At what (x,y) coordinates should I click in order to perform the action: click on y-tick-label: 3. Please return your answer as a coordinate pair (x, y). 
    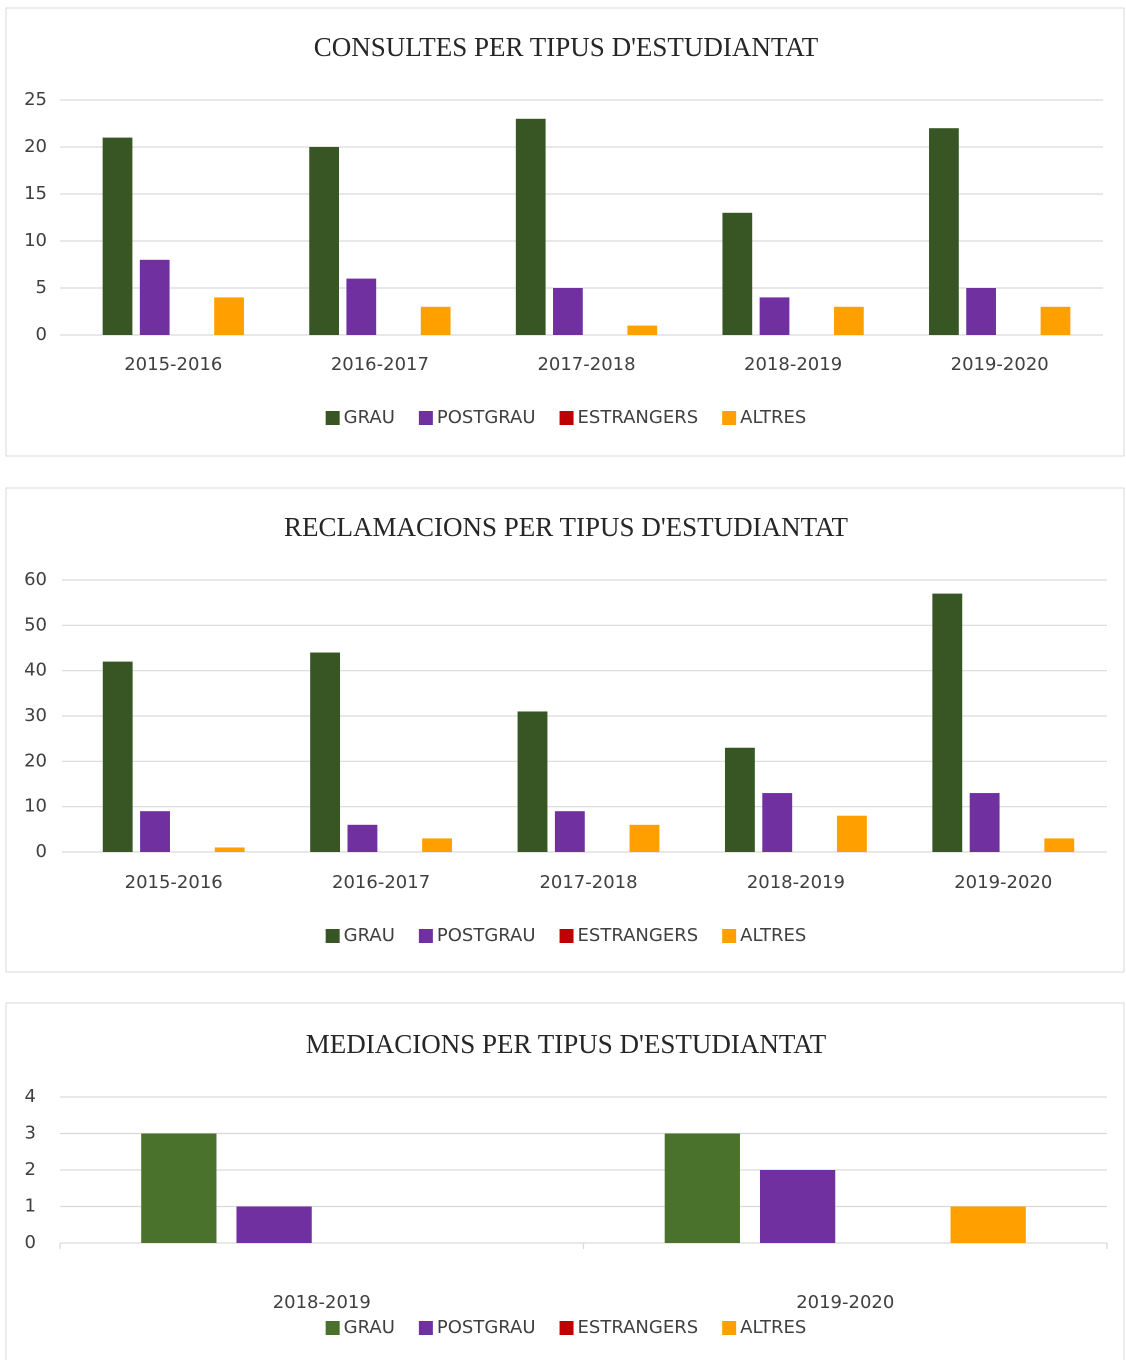
    Looking at the image, I should click on (30, 1133).